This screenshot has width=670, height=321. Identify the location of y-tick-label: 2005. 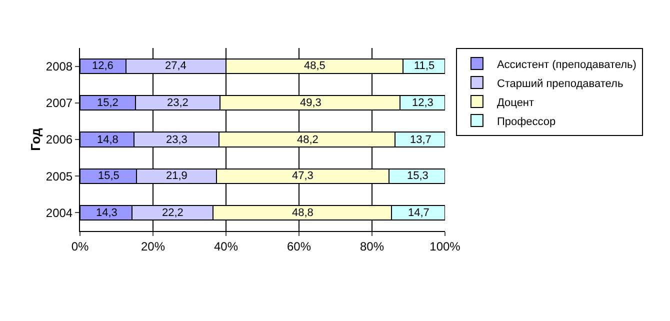
(59, 176).